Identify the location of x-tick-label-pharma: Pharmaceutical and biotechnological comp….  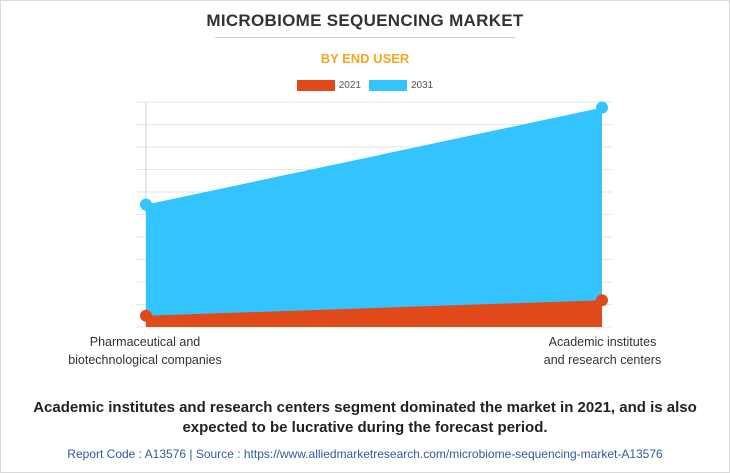
(145, 351).